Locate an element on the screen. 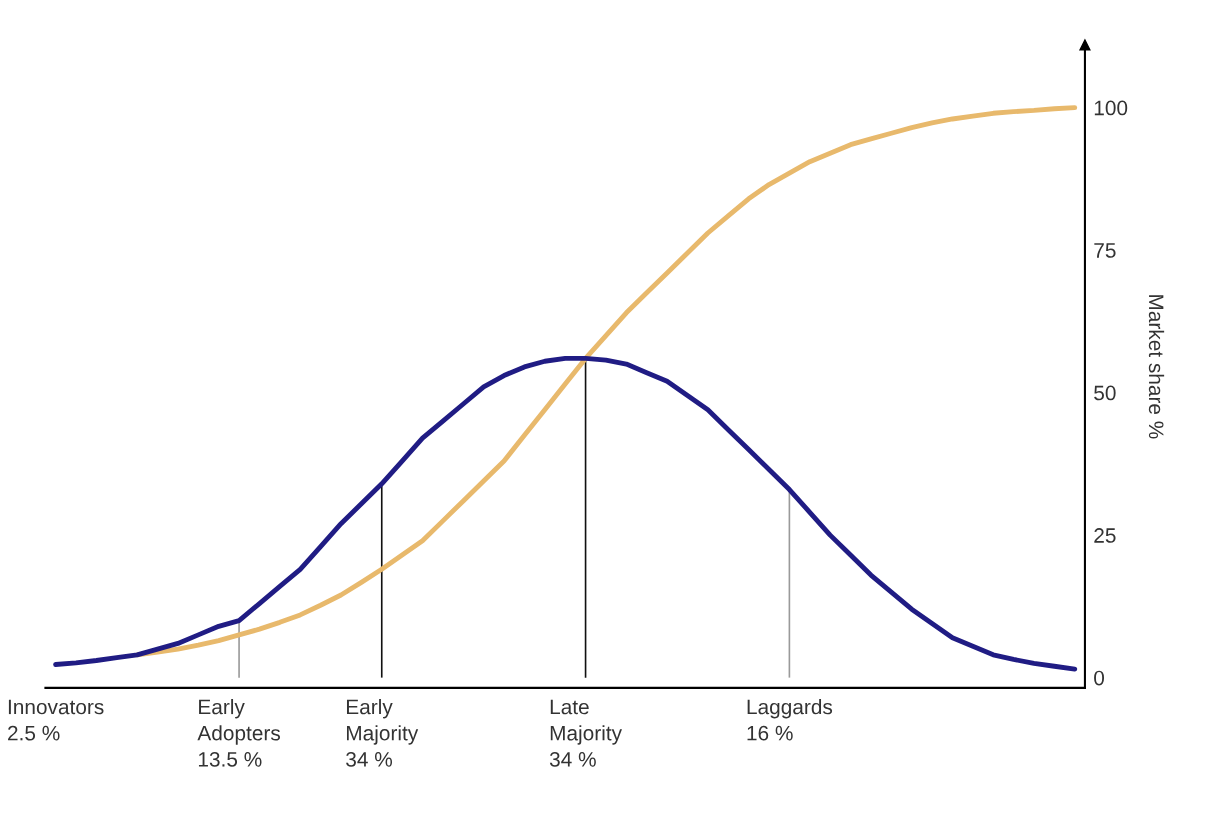 Image resolution: width=1228 pixels, height=816 pixels. y-tick-label: 25 is located at coordinates (1105, 535).